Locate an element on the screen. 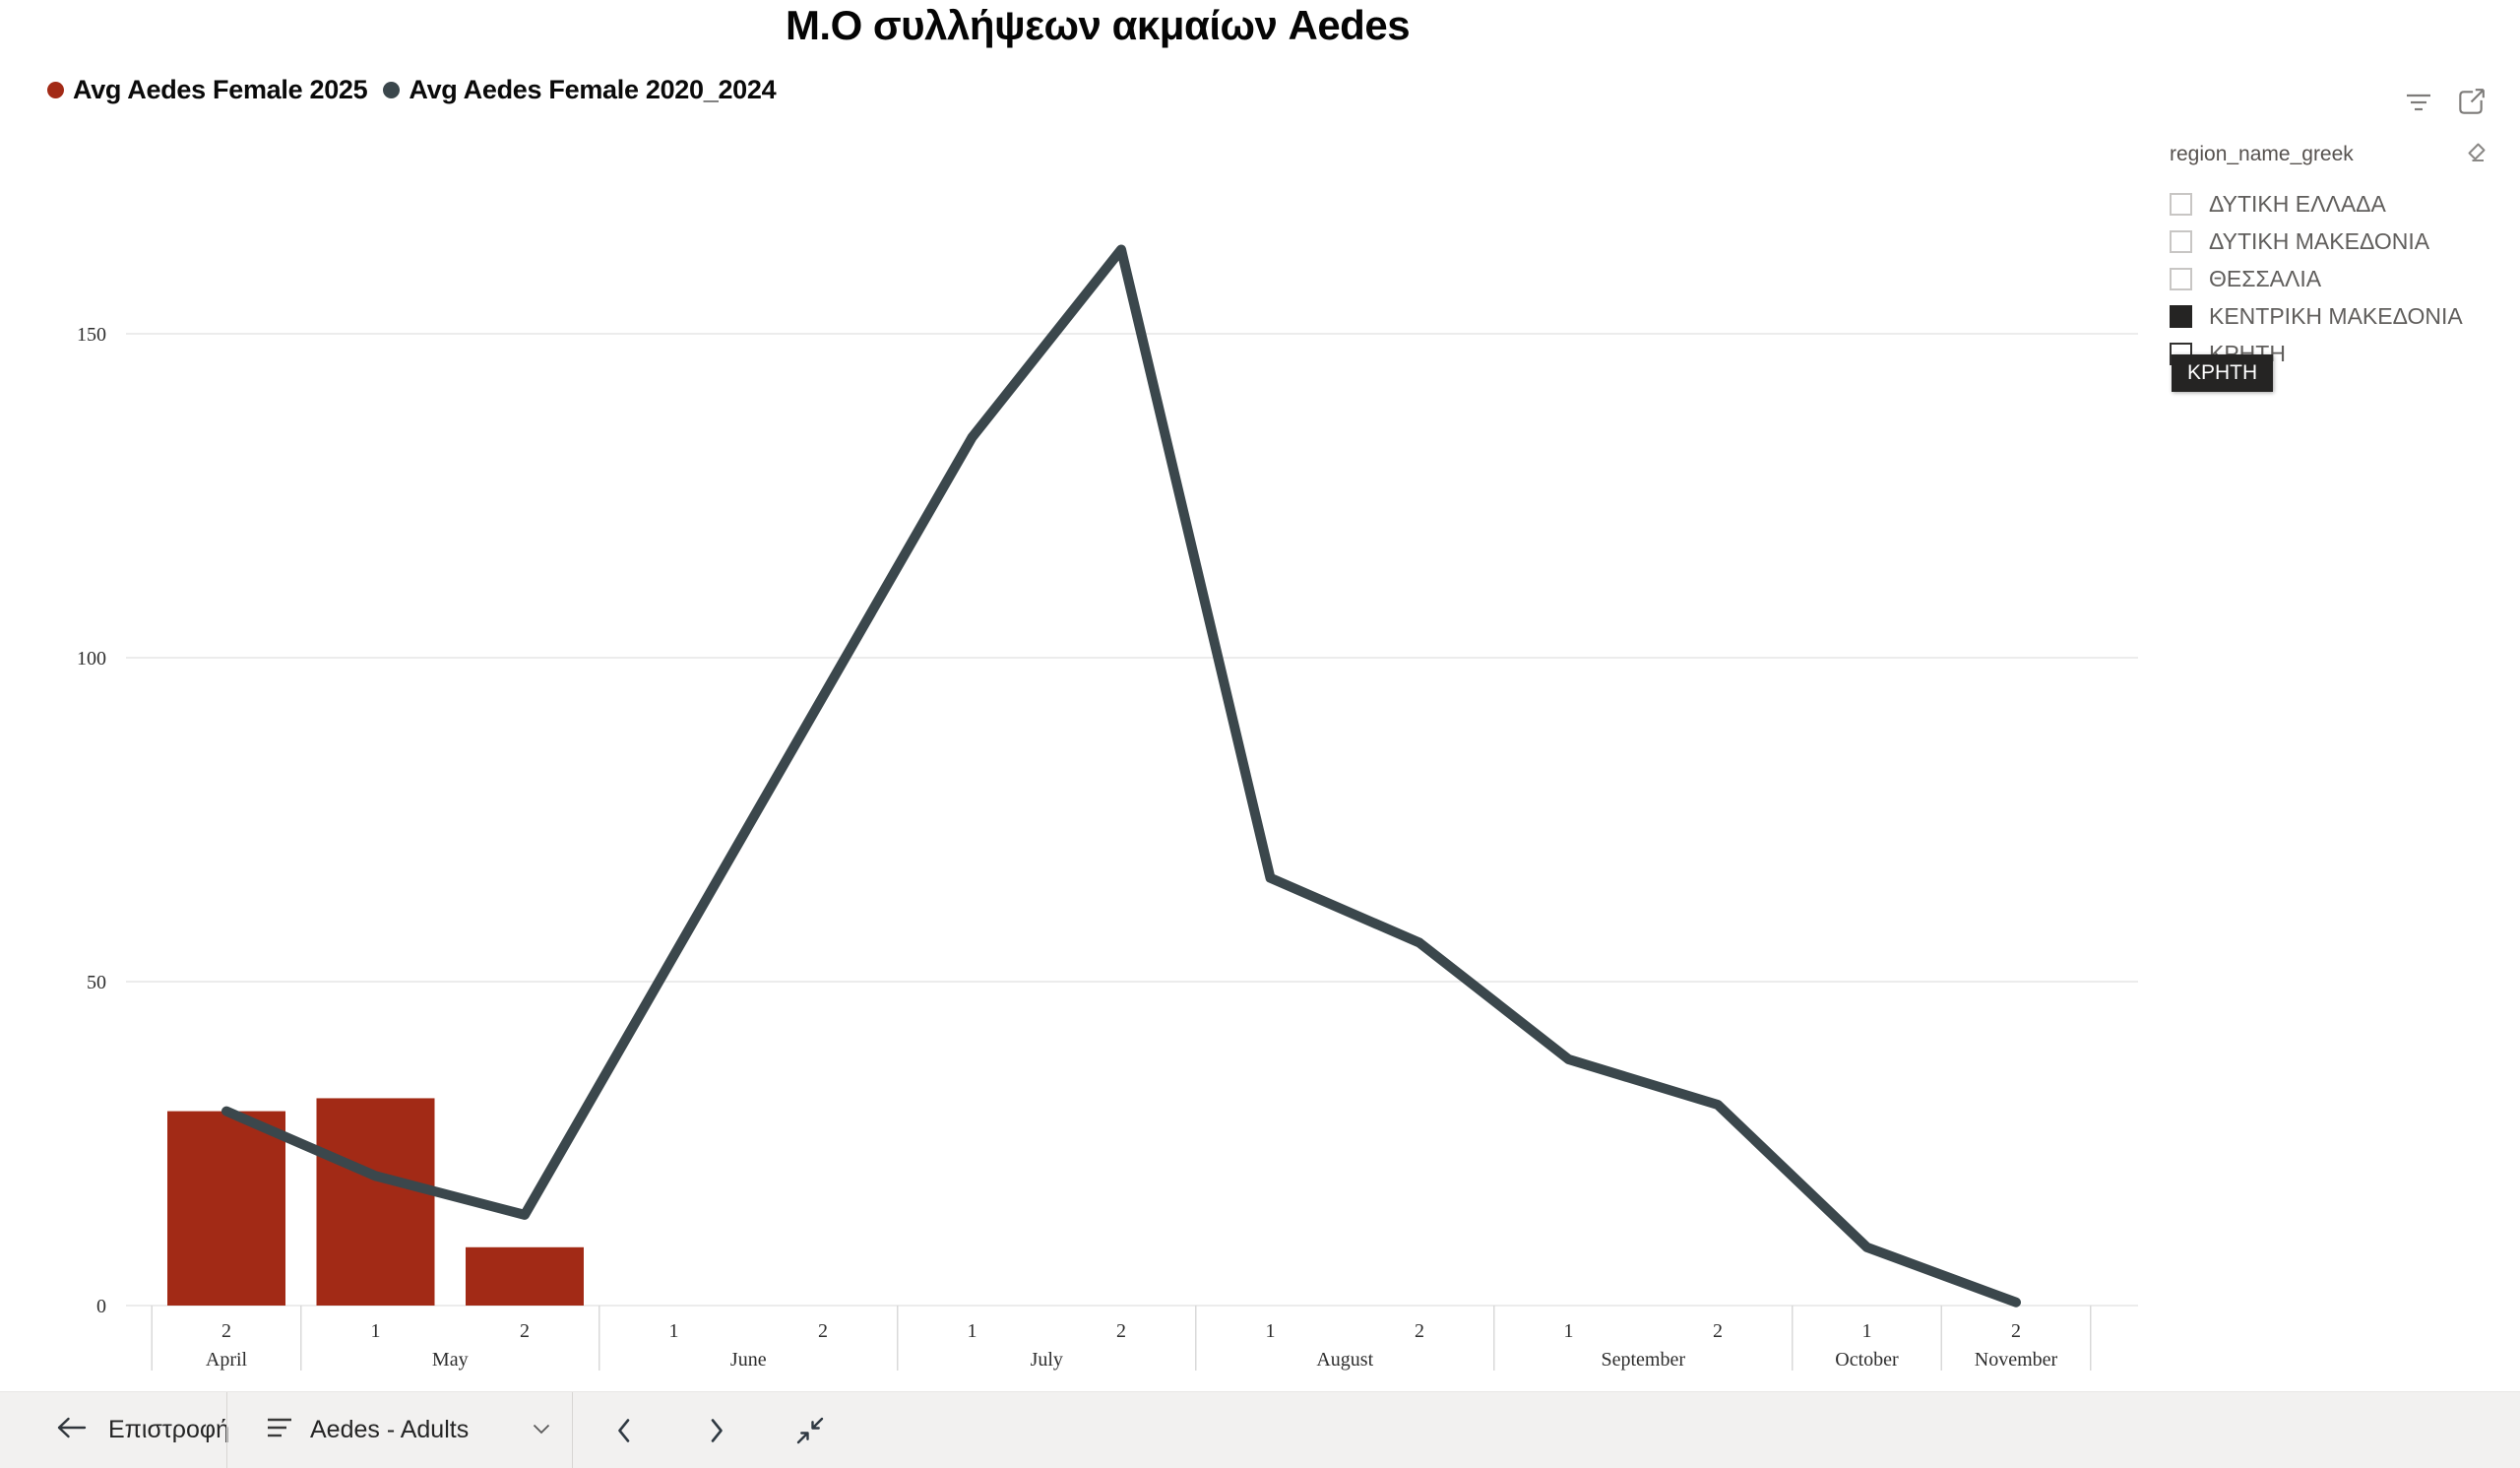 This screenshot has height=1468, width=2520. x-month-label: June is located at coordinates (748, 1360).